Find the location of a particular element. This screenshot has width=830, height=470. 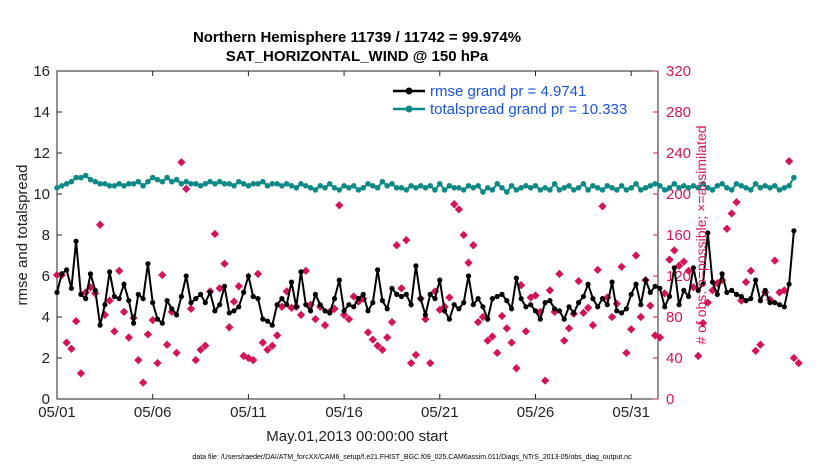

x-tick-label: 05/26 is located at coordinates (536, 412).